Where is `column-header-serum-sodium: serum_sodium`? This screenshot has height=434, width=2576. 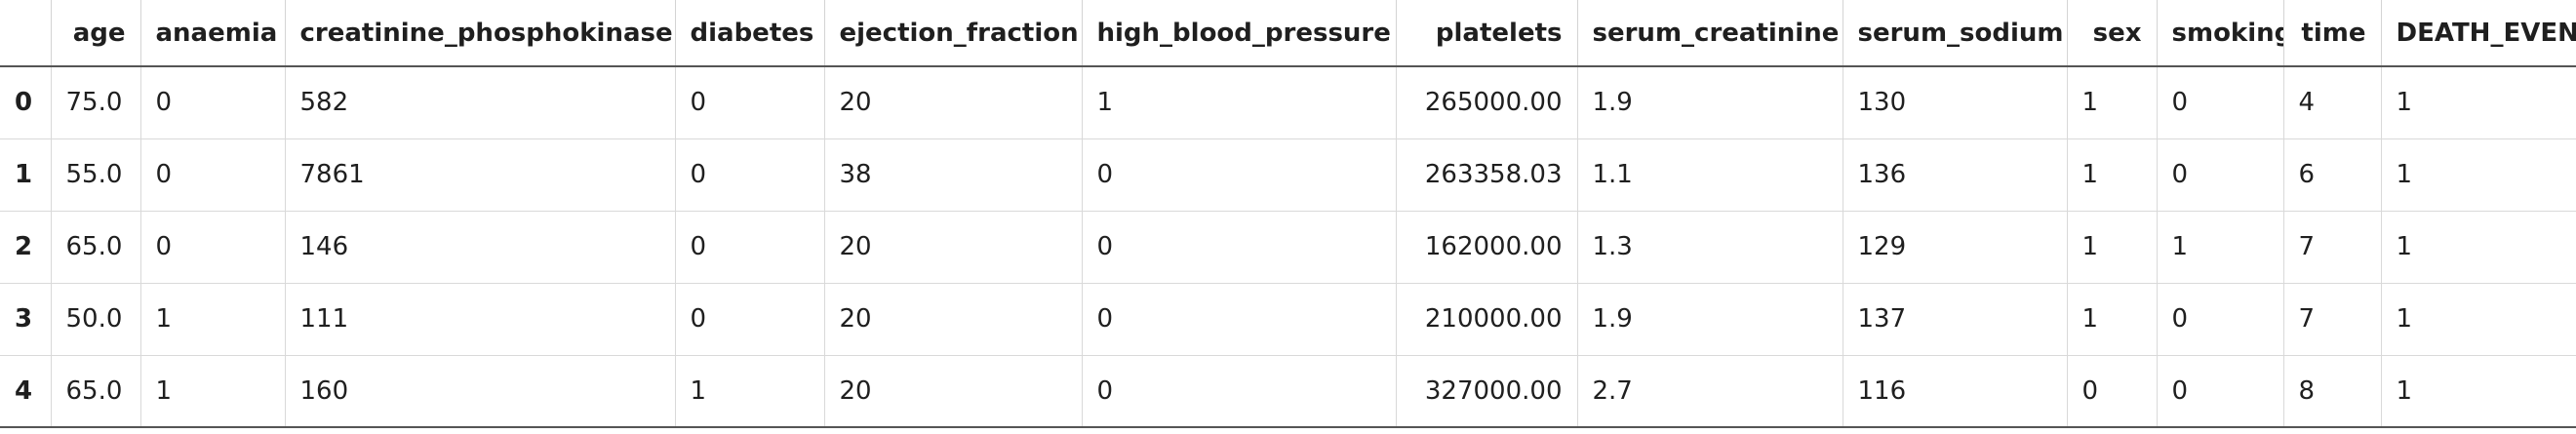
column-header-serum-sodium: serum_sodium is located at coordinates (1955, 33).